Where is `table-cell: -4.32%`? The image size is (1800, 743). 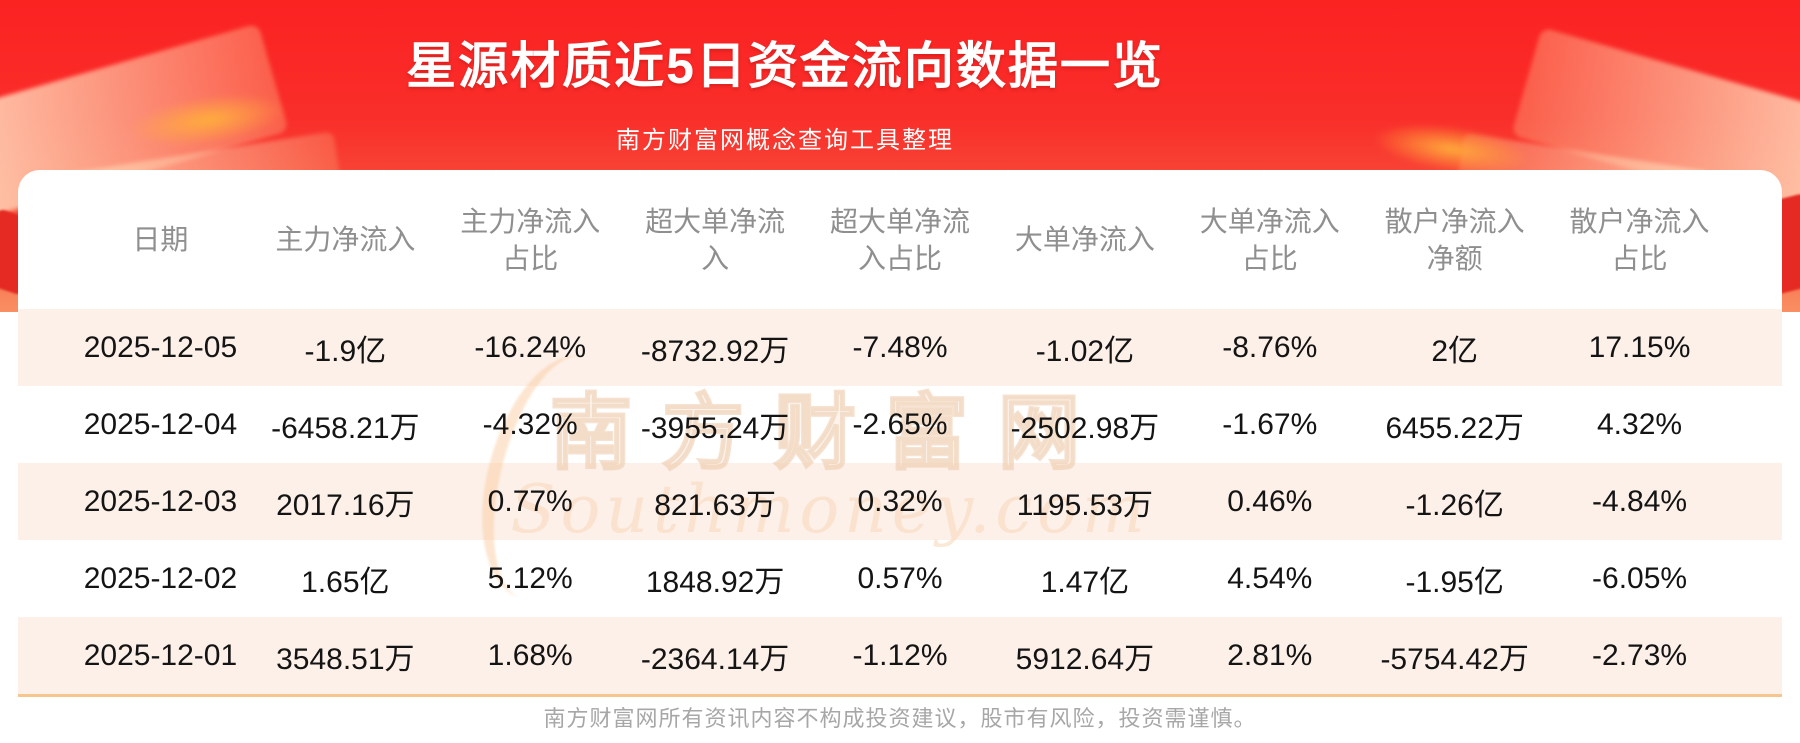 table-cell: -4.32% is located at coordinates (530, 424).